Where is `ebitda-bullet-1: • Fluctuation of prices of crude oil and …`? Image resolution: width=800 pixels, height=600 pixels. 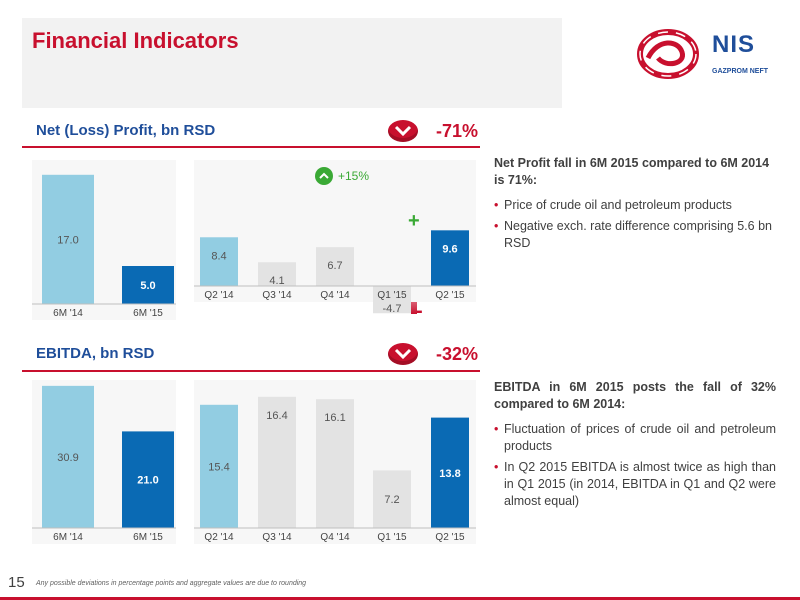
ebitda-bullet-1: • Fluctuation of prices of crude oil and … is located at coordinates (635, 438).